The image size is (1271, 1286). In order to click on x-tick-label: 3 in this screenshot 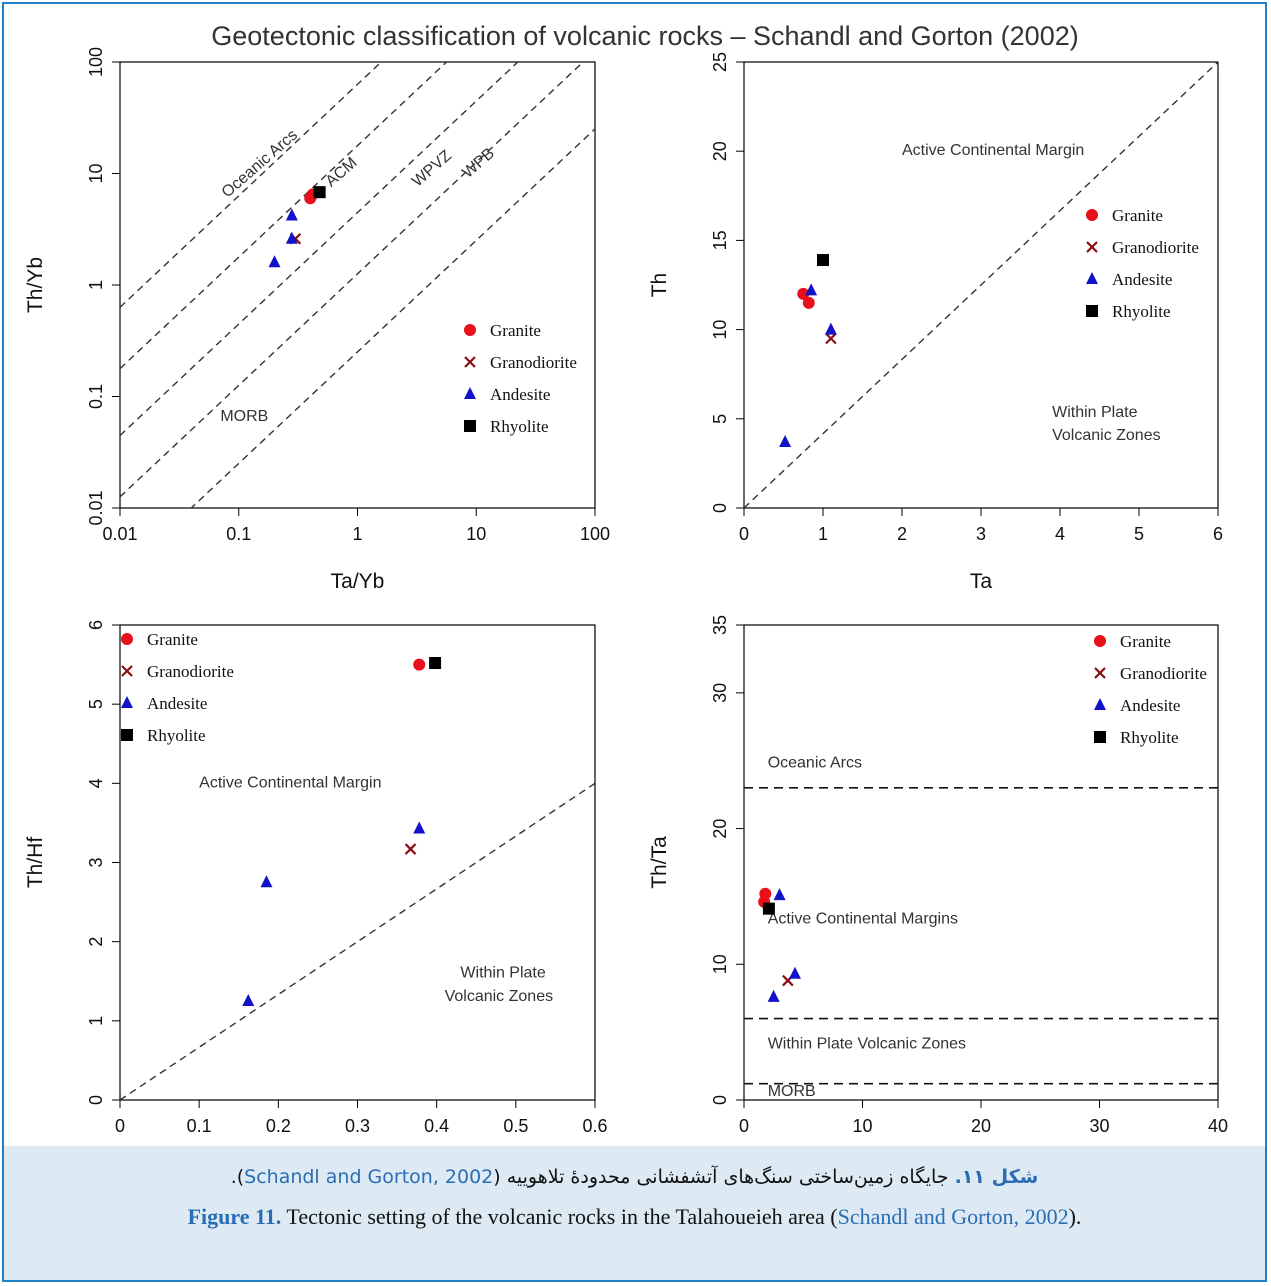, I will do `click(981, 534)`.